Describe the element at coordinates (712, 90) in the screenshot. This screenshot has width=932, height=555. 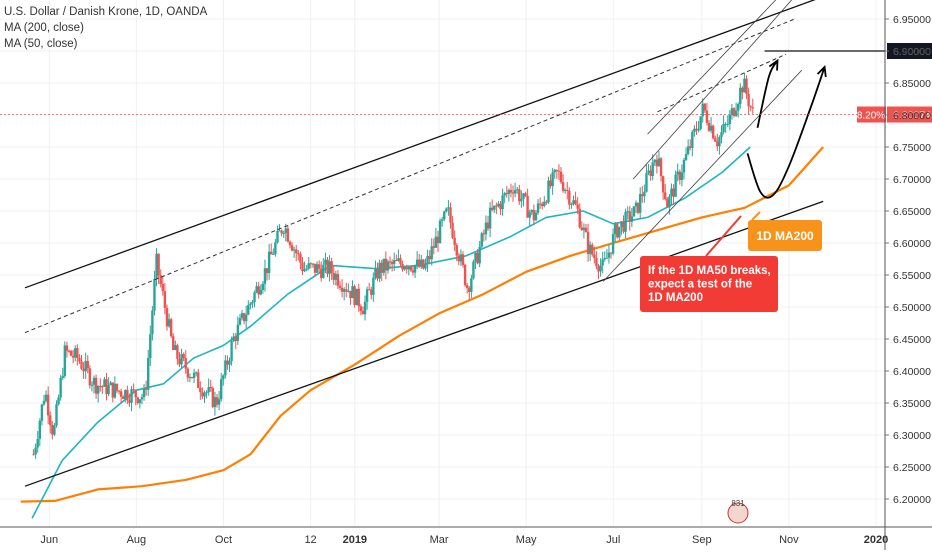
I see `thin-channel-line` at that location.